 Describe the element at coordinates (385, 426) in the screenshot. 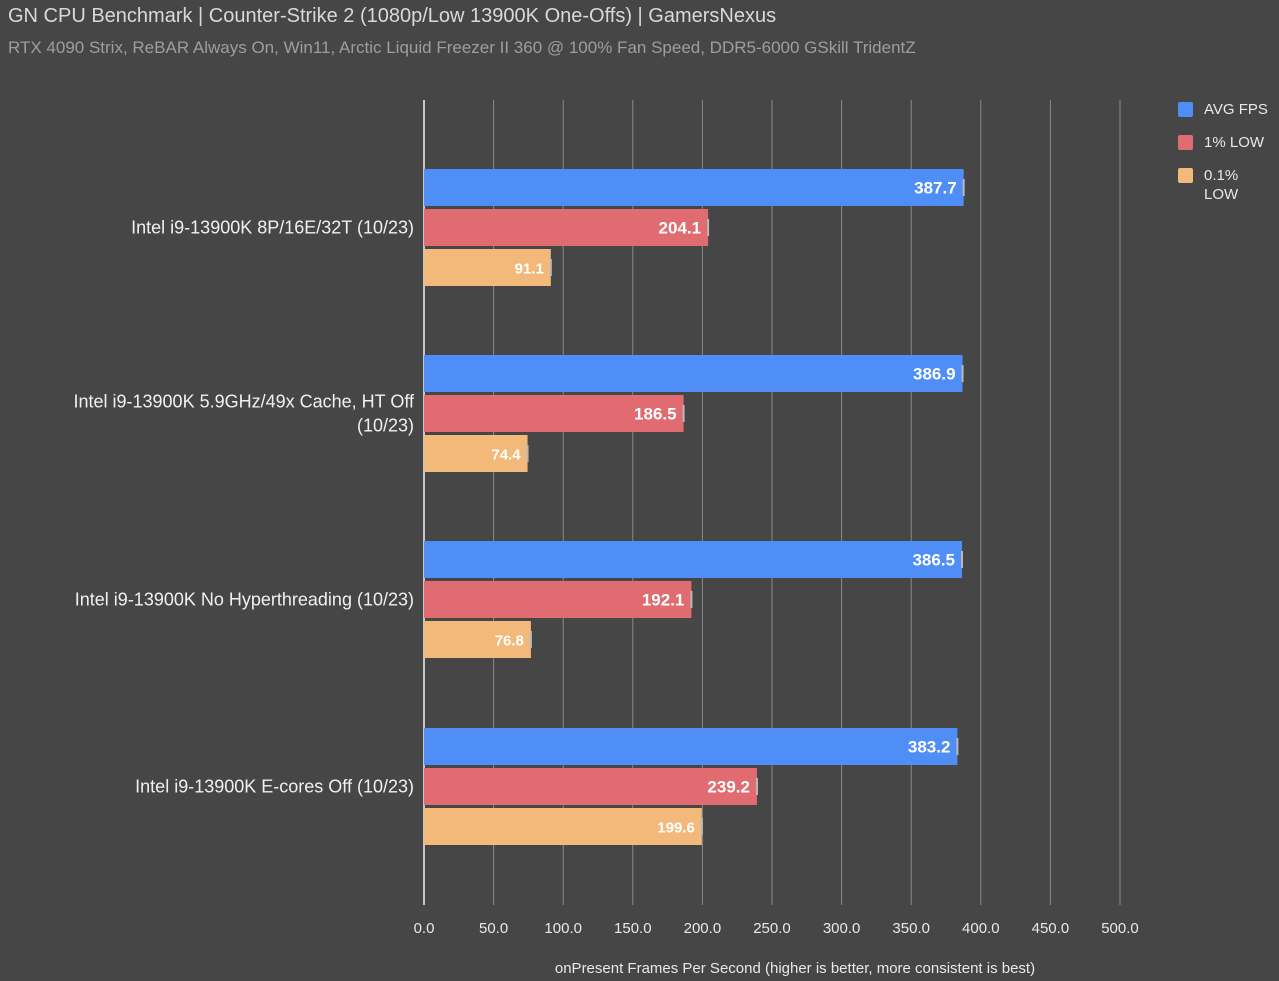

I see `category-label: (10/23)` at that location.